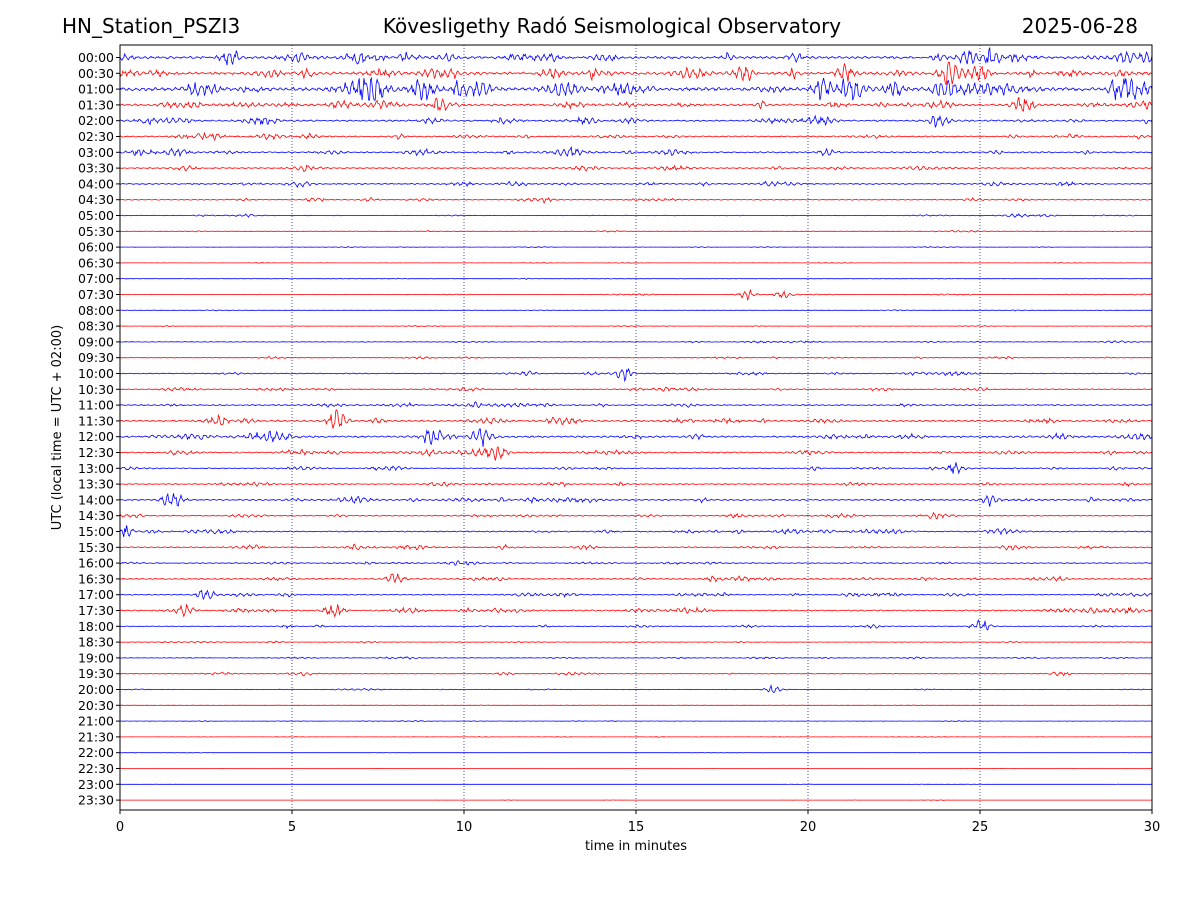 This screenshot has height=900, width=1200. I want to click on y-tick-label: 00:30, so click(96, 73).